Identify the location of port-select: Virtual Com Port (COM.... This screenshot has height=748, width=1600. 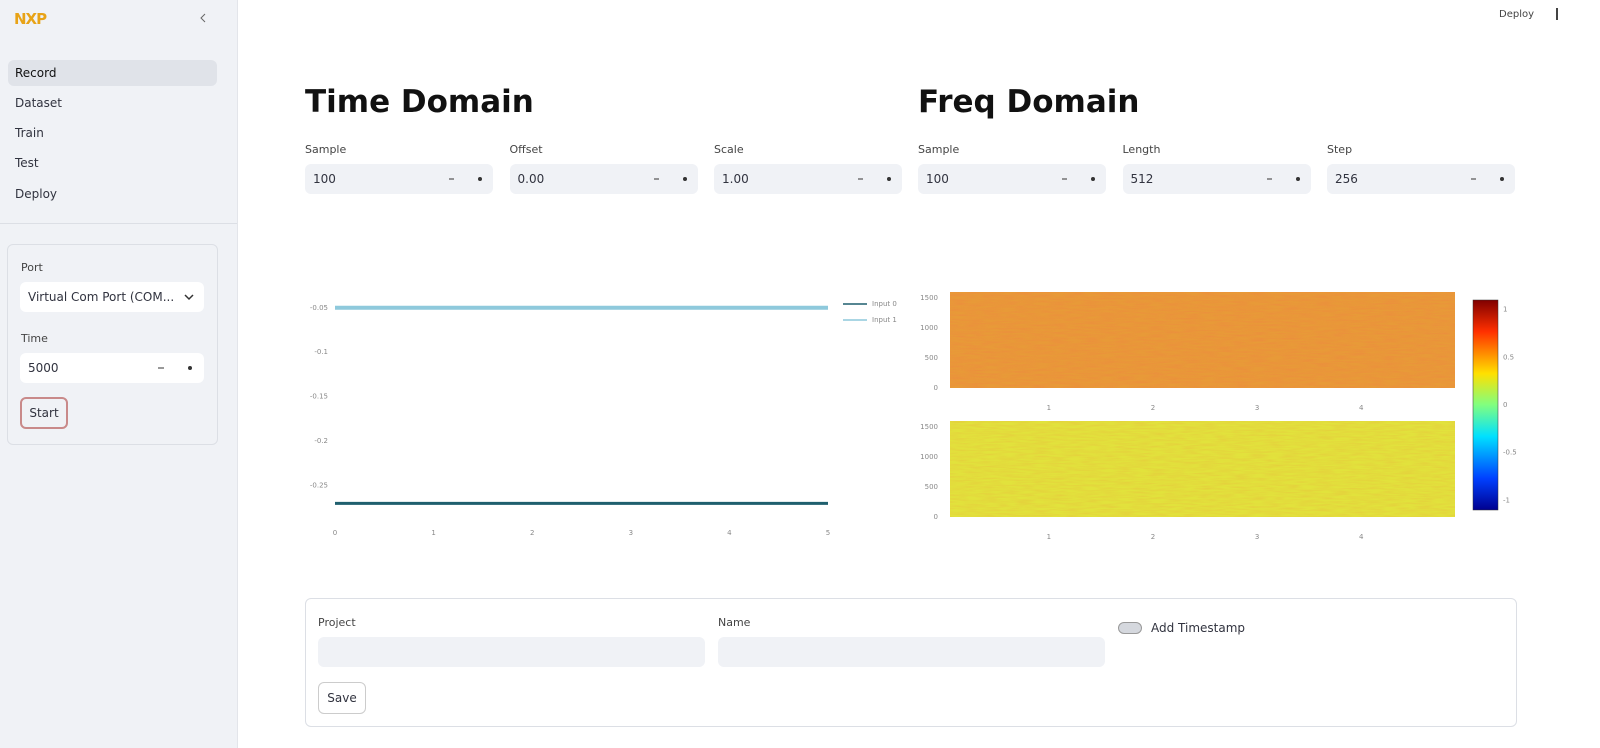
(112, 297).